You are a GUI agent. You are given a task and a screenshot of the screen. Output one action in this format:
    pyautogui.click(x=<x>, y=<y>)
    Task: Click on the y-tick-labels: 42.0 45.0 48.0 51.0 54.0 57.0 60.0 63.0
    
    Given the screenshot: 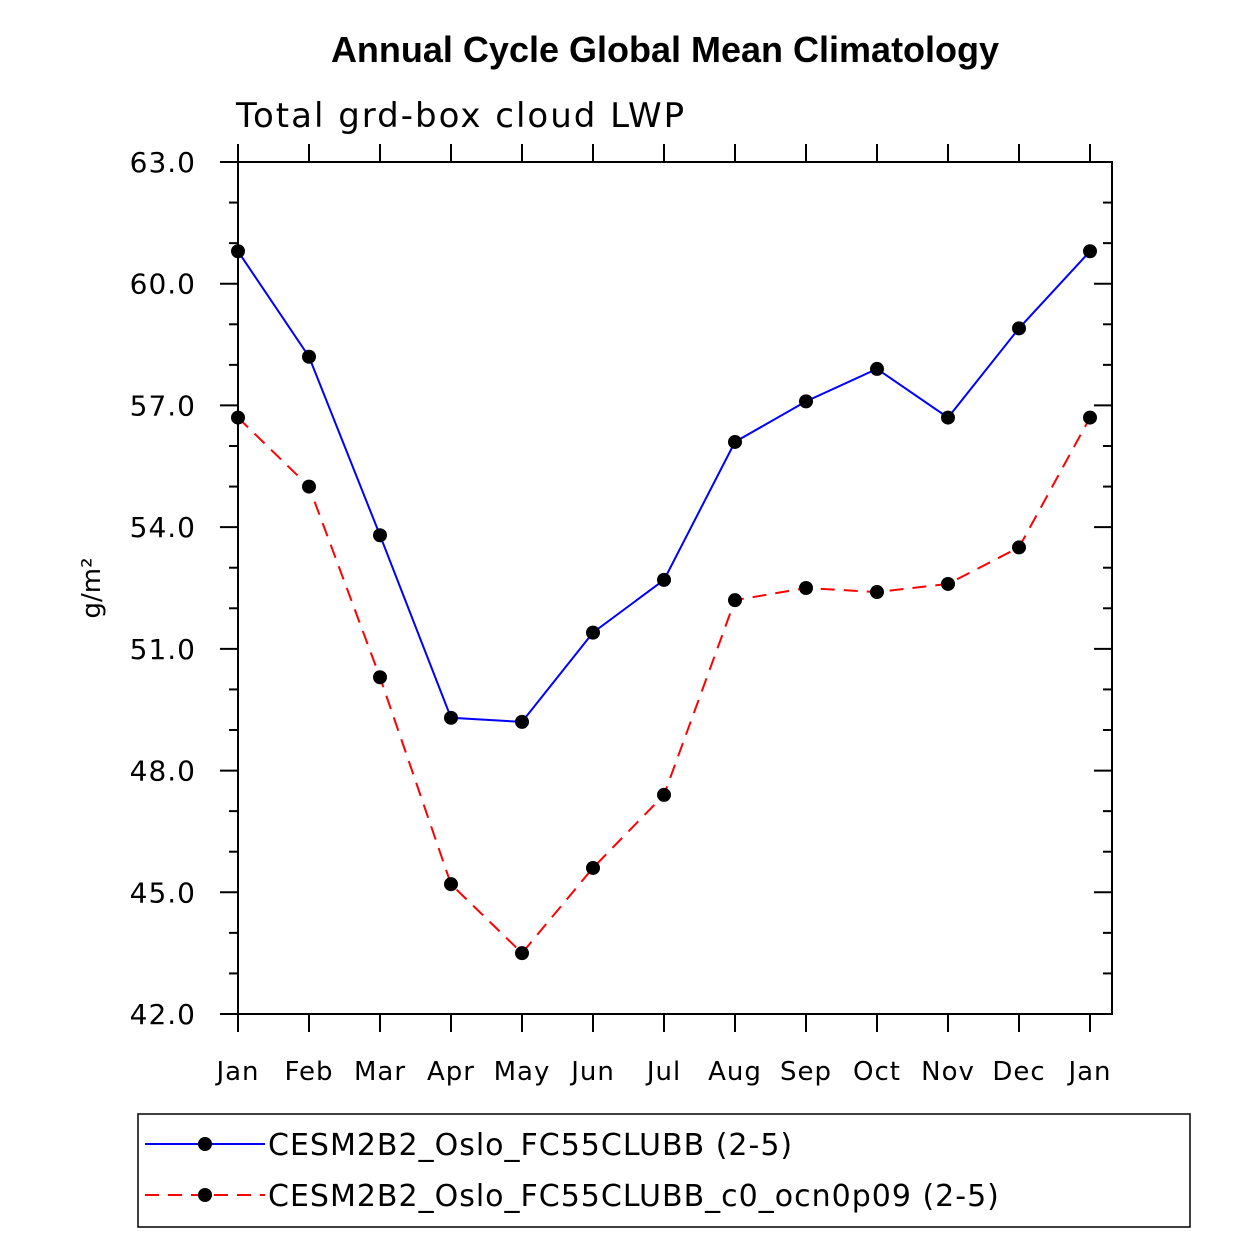 What is the action you would take?
    pyautogui.click(x=163, y=588)
    